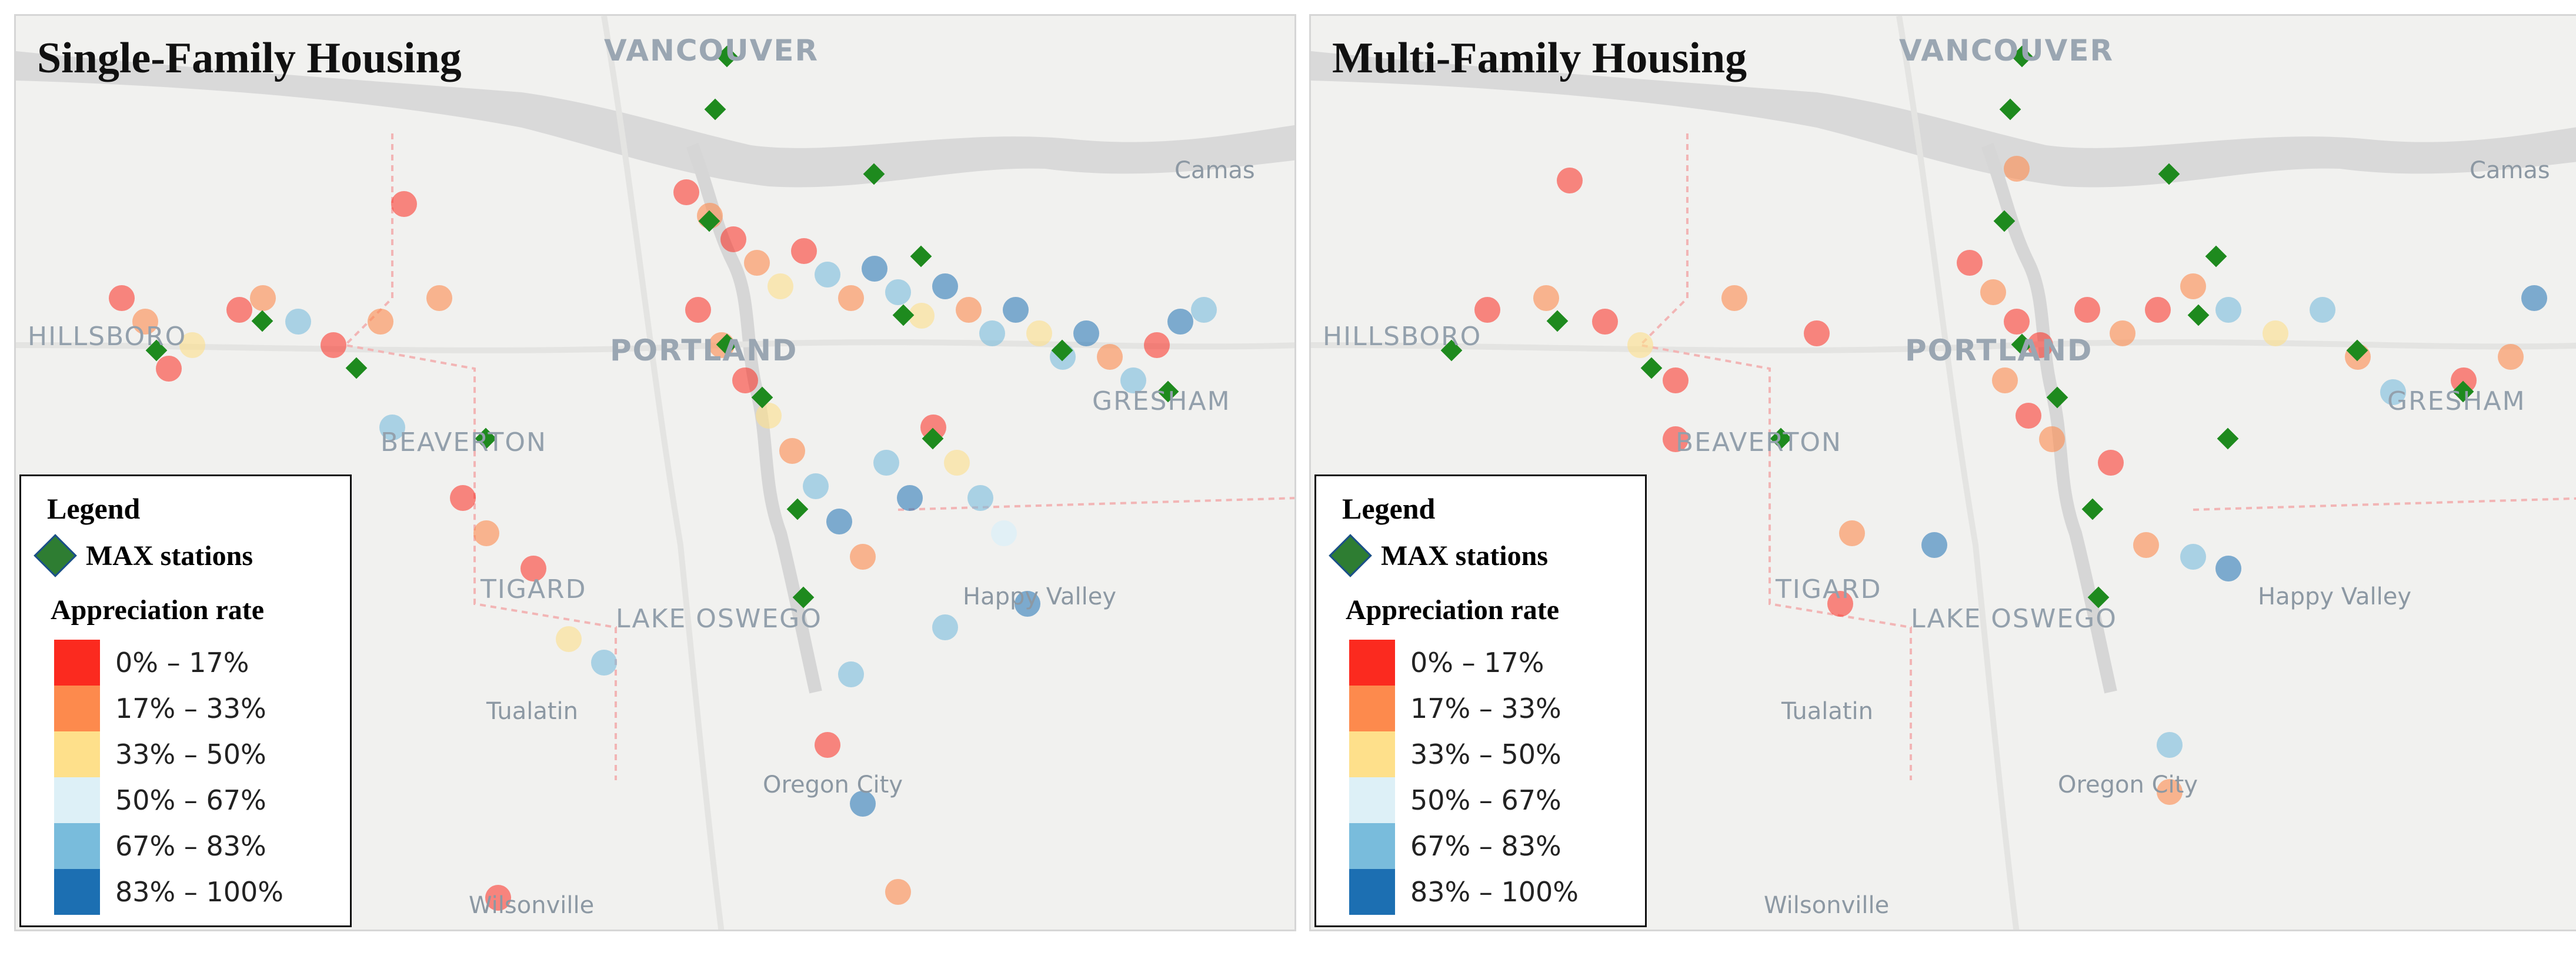 The image size is (2576, 956). What do you see at coordinates (2006, 51) in the screenshot?
I see `city-label-vancouver: VANCOUVER` at bounding box center [2006, 51].